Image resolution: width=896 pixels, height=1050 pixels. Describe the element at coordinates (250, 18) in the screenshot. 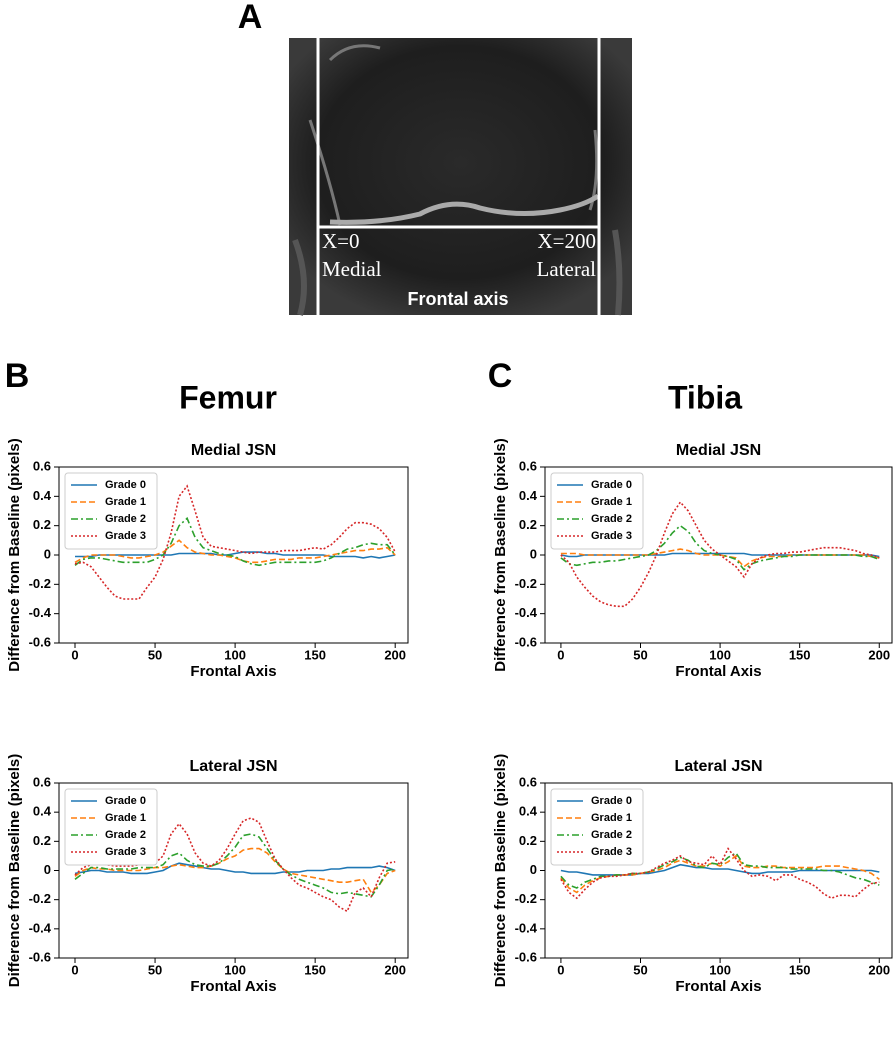

I see `panel-label: A` at that location.